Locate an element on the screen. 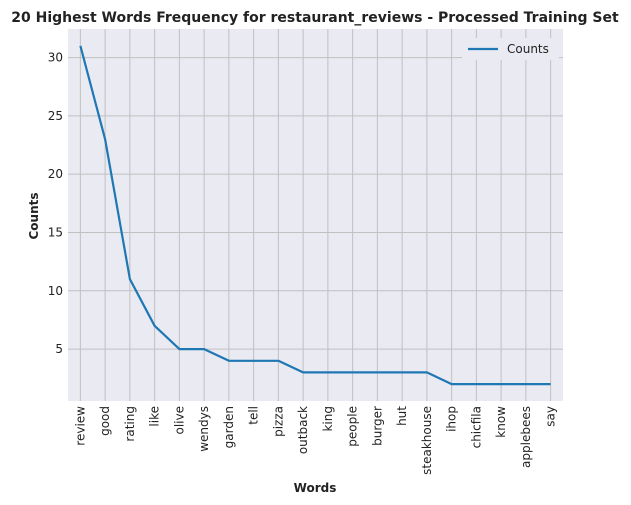 The width and height of the screenshot is (631, 505). x-tick-label: burger is located at coordinates (377, 426).